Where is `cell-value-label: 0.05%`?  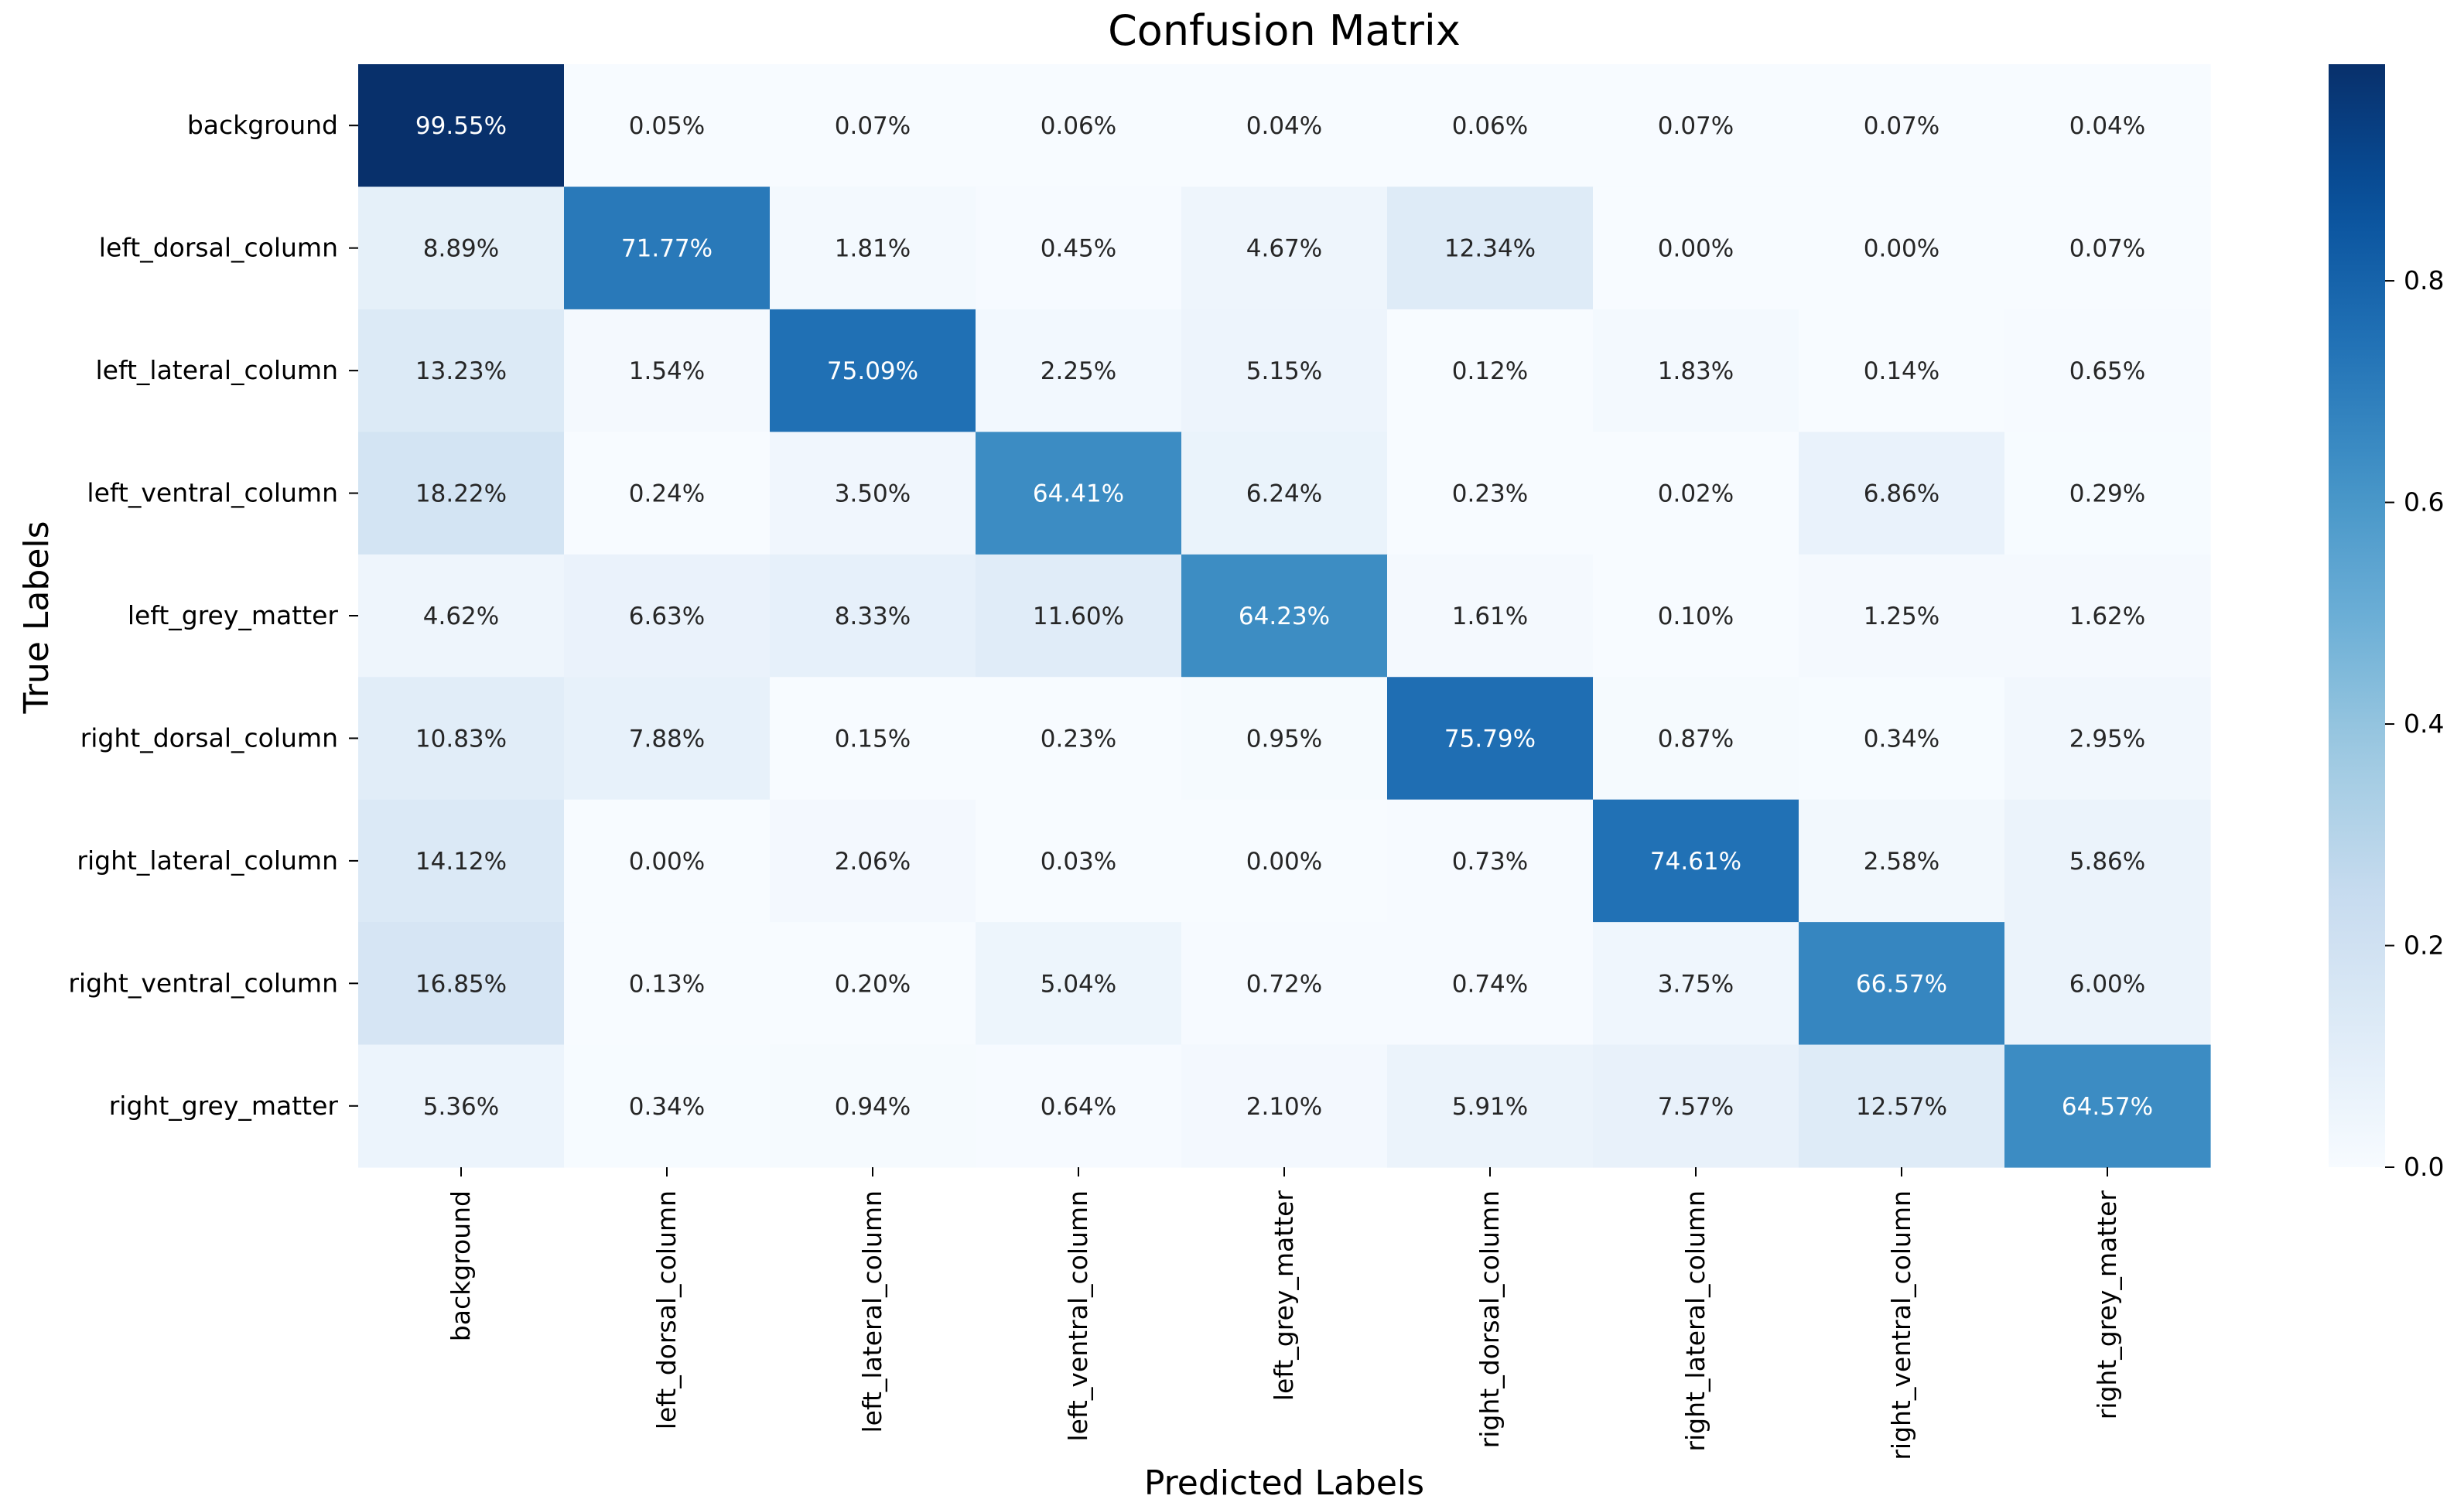
cell-value-label: 0.05% is located at coordinates (667, 126).